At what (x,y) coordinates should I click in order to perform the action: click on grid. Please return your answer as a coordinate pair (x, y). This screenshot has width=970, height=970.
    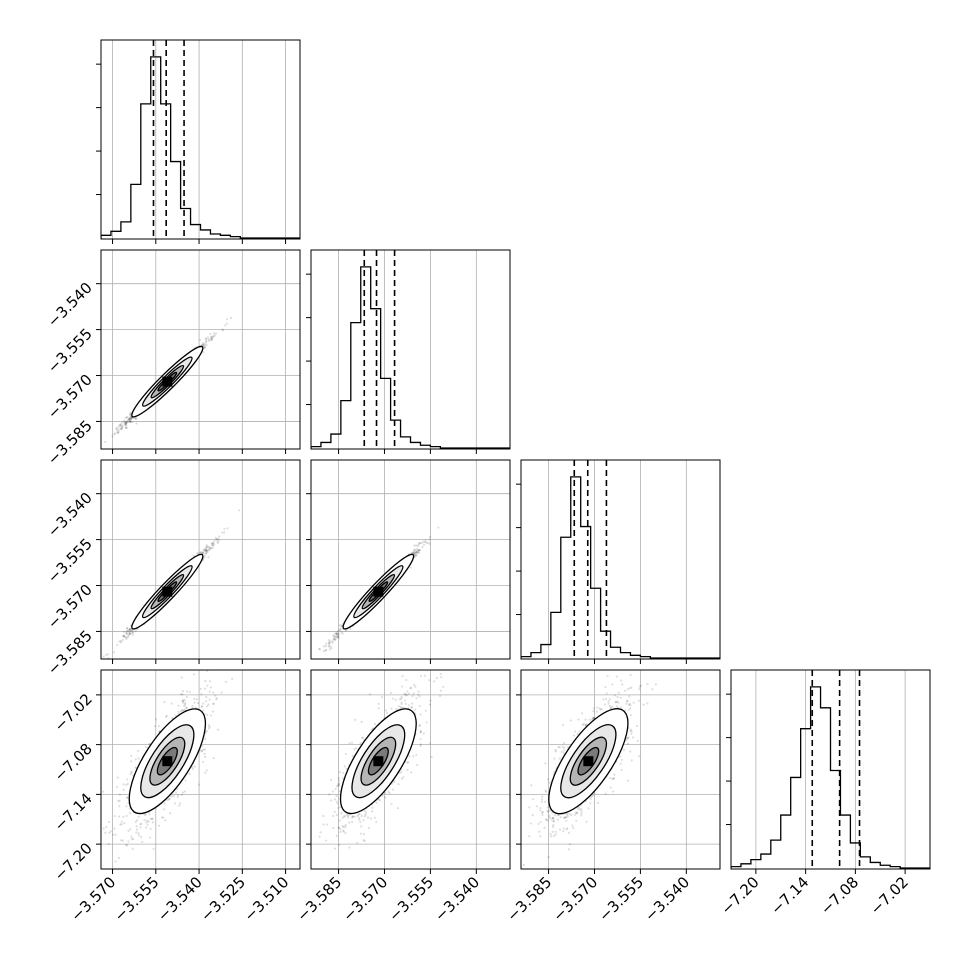
    Looking at the image, I should click on (410, 559).